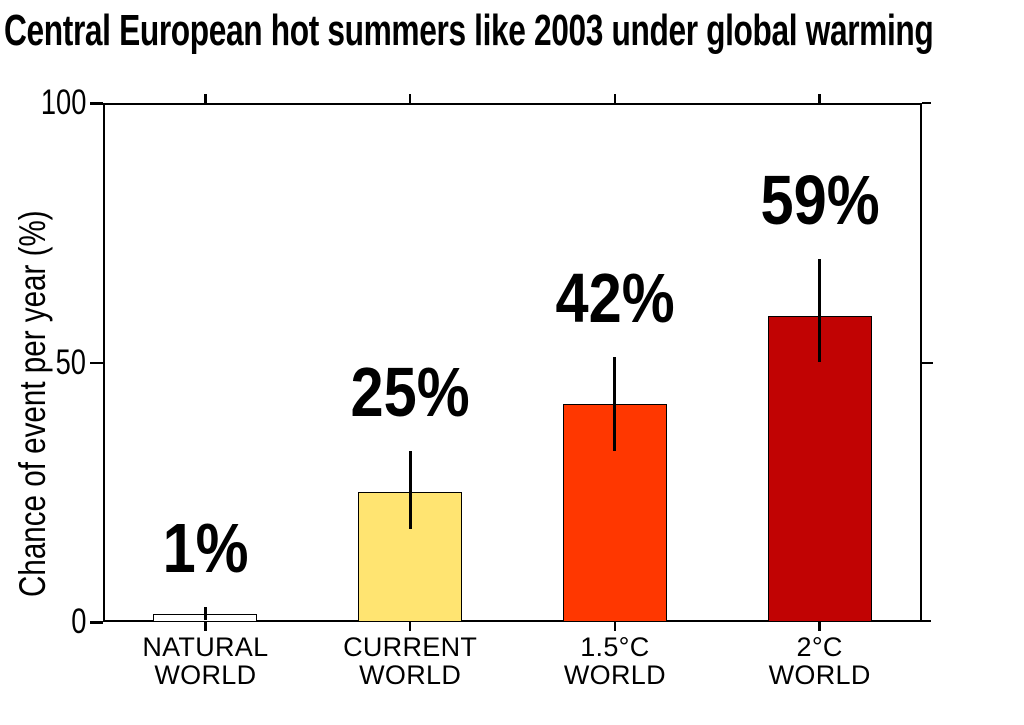  What do you see at coordinates (926, 103) in the screenshot?
I see `frame-overhang-top-right` at bounding box center [926, 103].